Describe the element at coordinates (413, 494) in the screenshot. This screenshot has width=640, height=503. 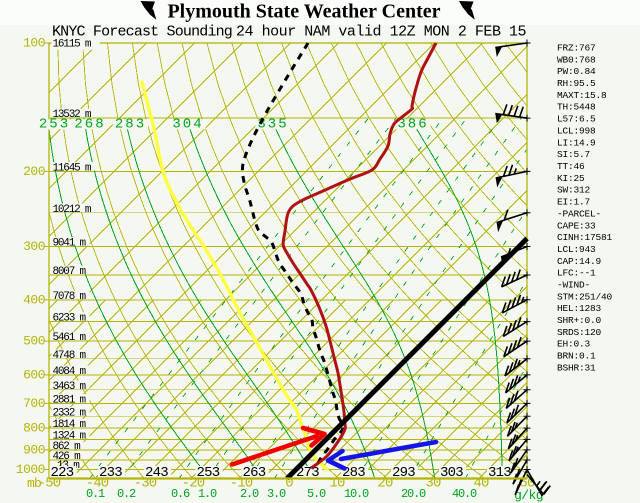
I see `svg-text: 20.0` at that location.